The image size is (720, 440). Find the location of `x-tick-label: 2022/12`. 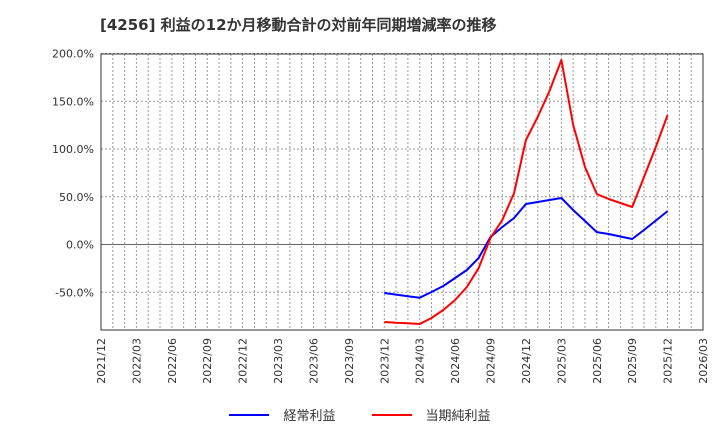

x-tick-label: 2022/12 is located at coordinates (243, 361).